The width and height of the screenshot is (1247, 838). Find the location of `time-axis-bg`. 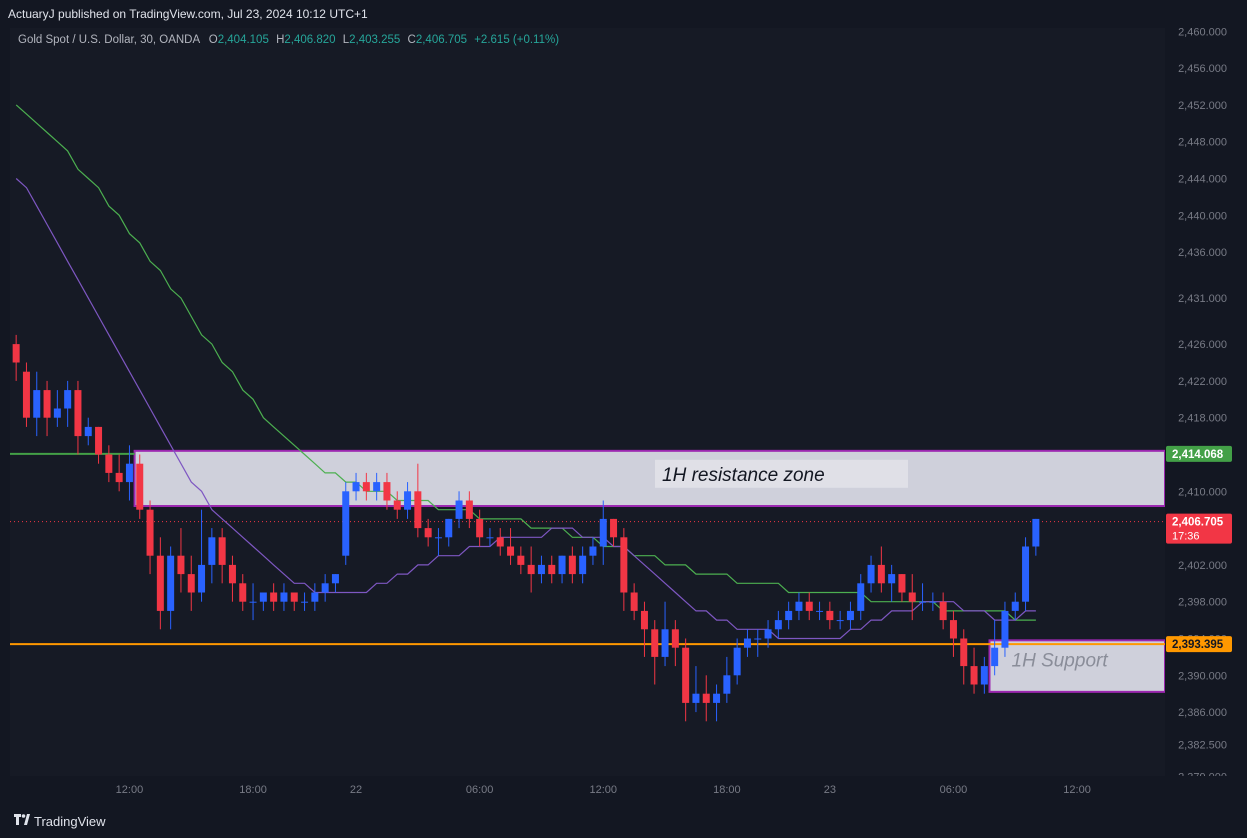

time-axis-bg is located at coordinates (582, 790).